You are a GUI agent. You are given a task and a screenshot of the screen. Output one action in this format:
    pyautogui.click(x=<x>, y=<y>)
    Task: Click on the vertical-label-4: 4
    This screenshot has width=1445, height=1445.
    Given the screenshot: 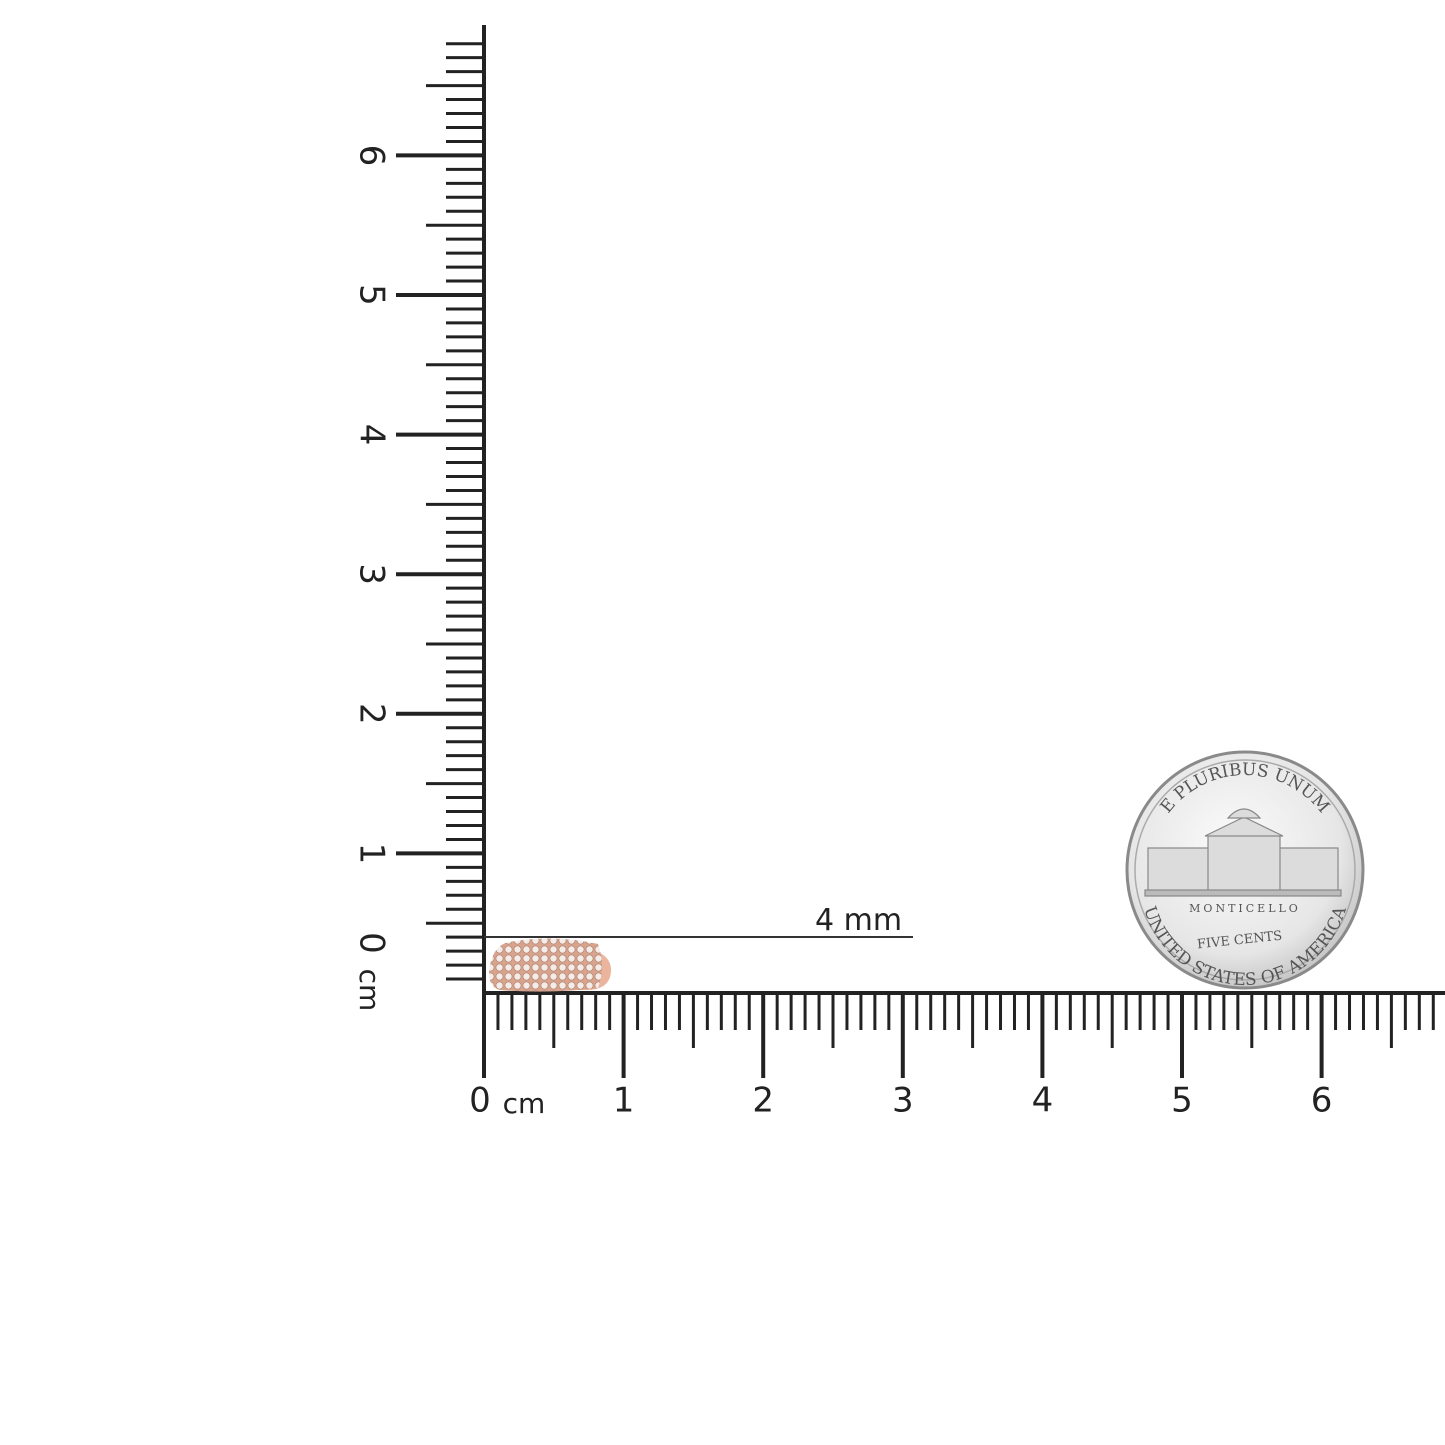 What is the action you would take?
    pyautogui.click(x=372, y=435)
    